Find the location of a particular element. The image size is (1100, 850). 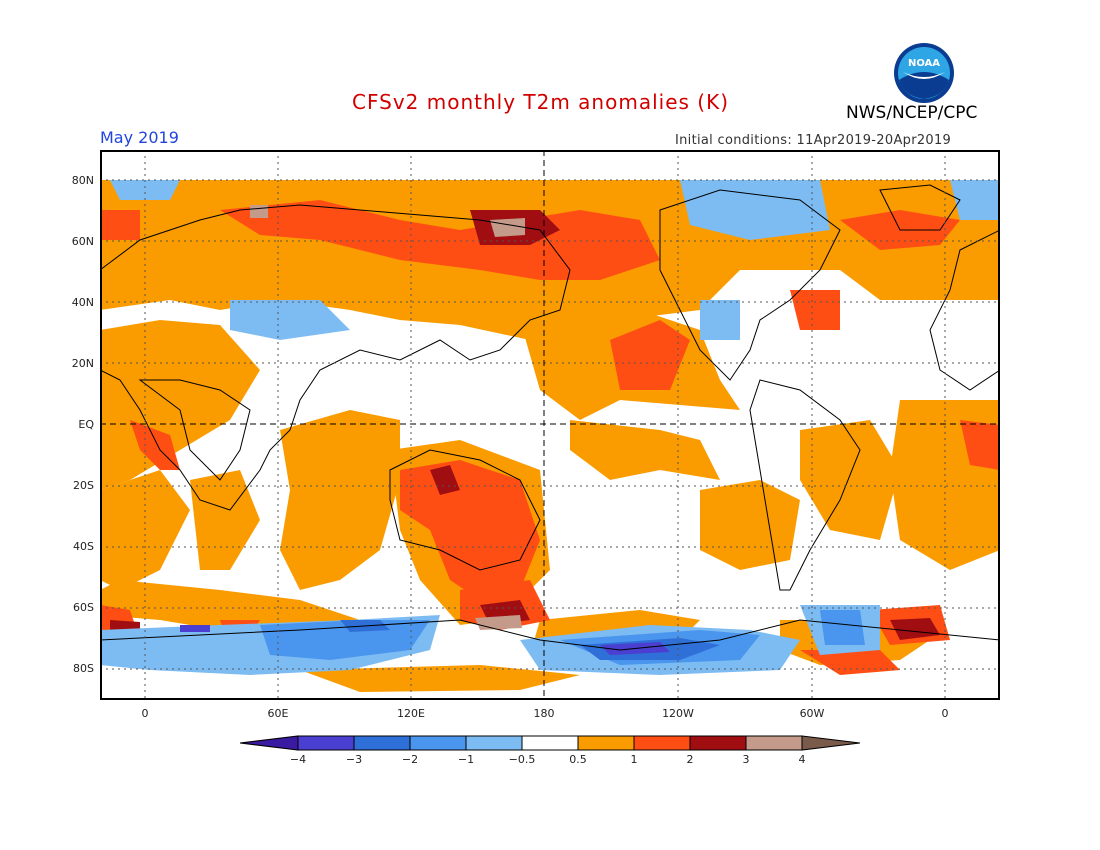

colorbar-label-7: 2 is located at coordinates (690, 759).